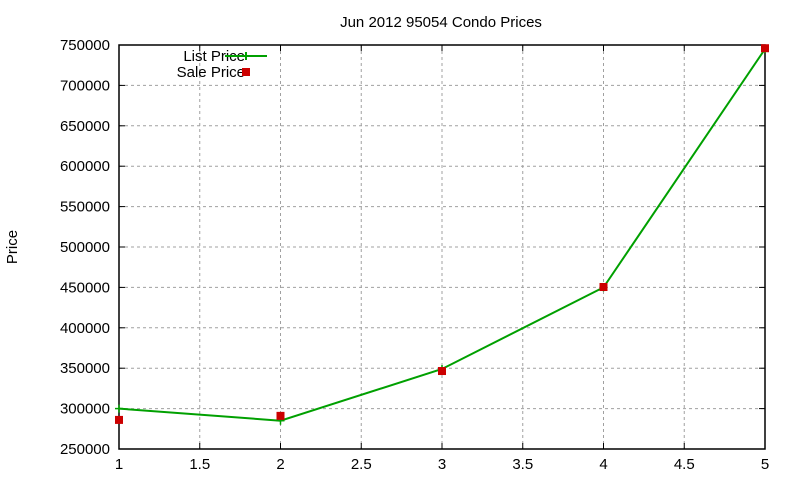 The height and width of the screenshot is (485, 800). Describe the element at coordinates (522, 464) in the screenshot. I see `x-tick-label: 3.5` at that location.